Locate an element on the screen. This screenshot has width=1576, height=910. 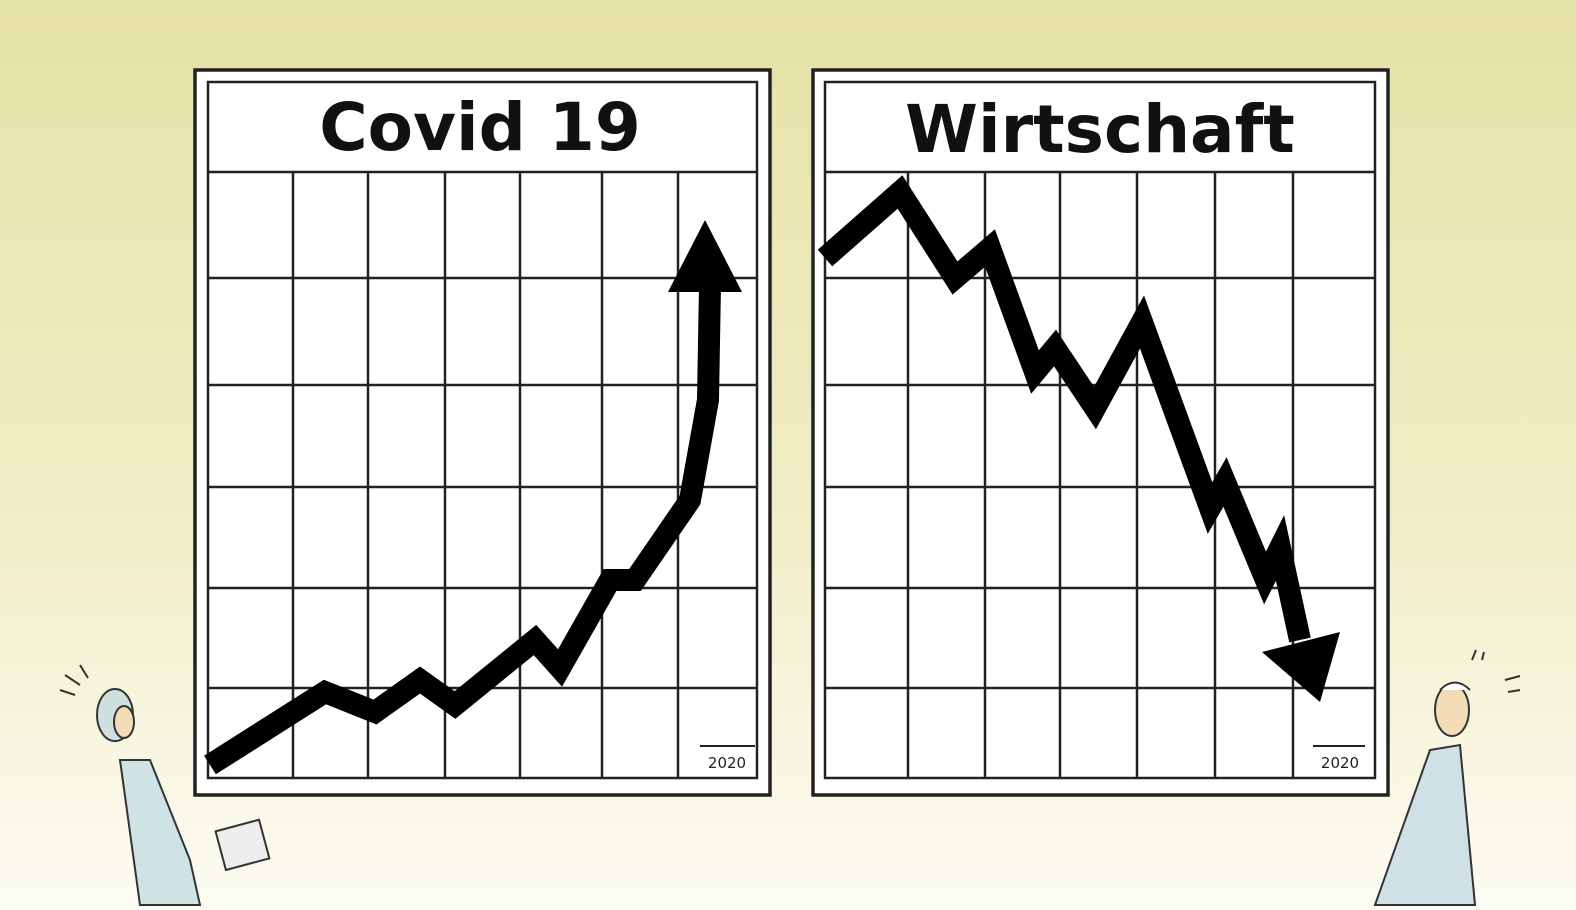
panel-title: Wirtschaft is located at coordinates (1100, 129).